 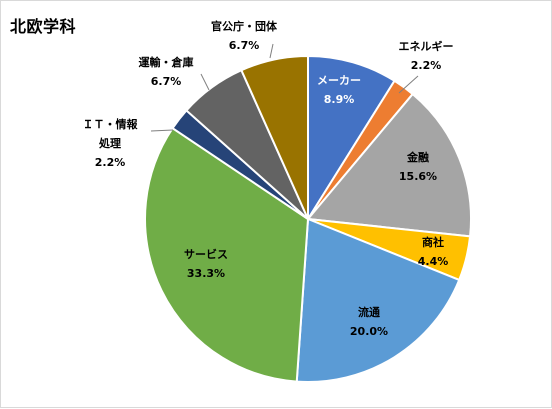 What do you see at coordinates (206, 263) in the screenshot?
I see `slice-label-6: サービス 33.3%` at bounding box center [206, 263].